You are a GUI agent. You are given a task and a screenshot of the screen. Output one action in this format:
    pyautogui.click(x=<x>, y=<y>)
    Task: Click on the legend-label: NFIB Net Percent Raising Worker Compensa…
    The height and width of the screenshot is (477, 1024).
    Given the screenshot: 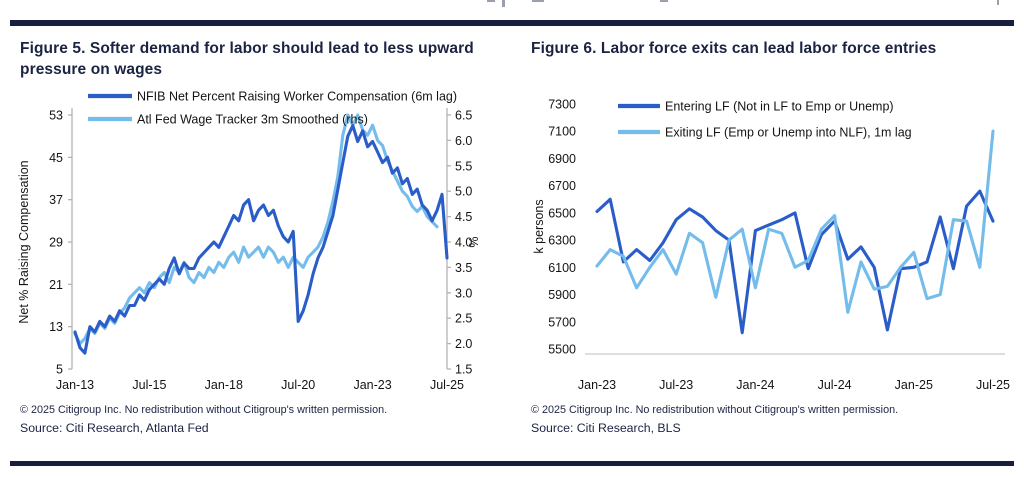 What is the action you would take?
    pyautogui.click(x=297, y=97)
    